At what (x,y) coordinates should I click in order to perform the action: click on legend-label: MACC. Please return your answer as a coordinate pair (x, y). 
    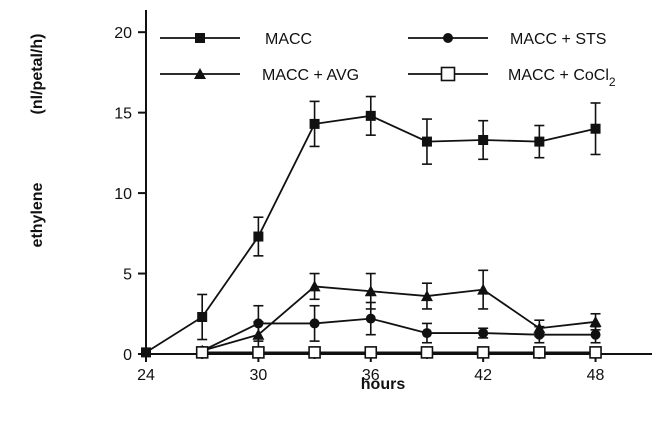
    Looking at the image, I should click on (288, 39).